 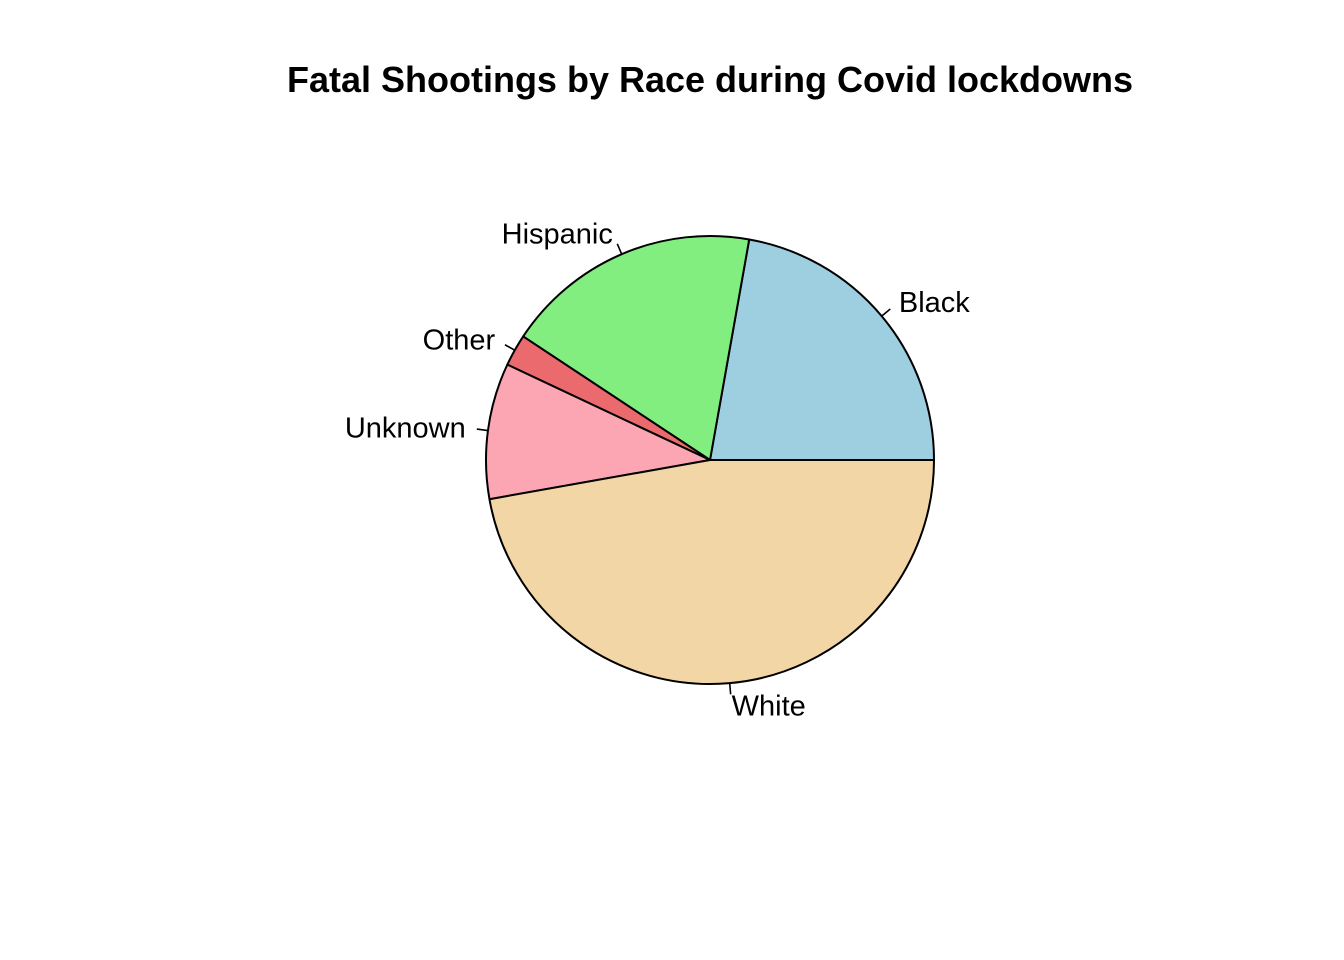 I want to click on label-tick-unknown, so click(x=482, y=430).